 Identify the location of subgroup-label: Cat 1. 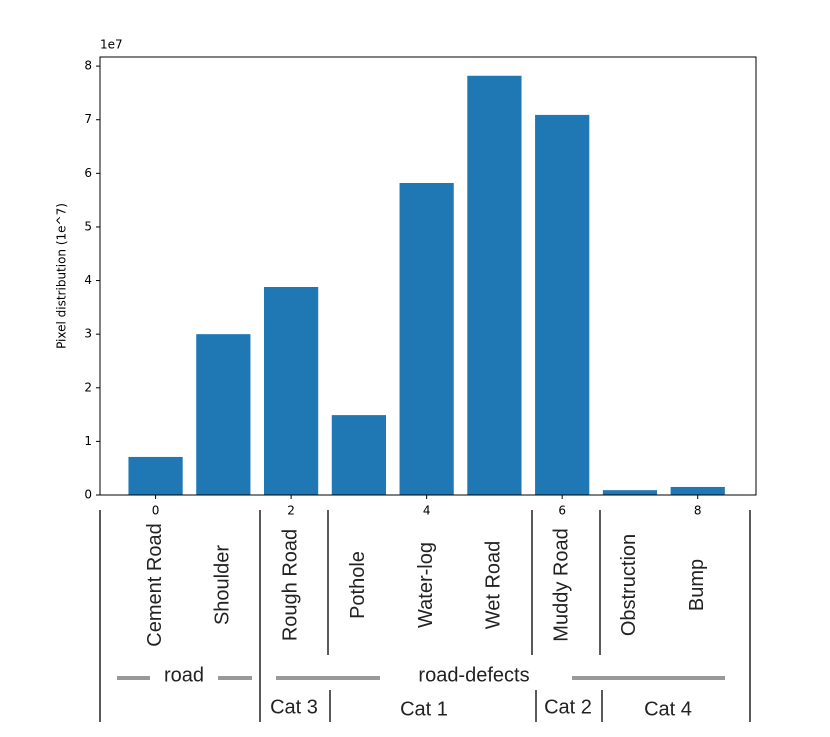
(424, 709).